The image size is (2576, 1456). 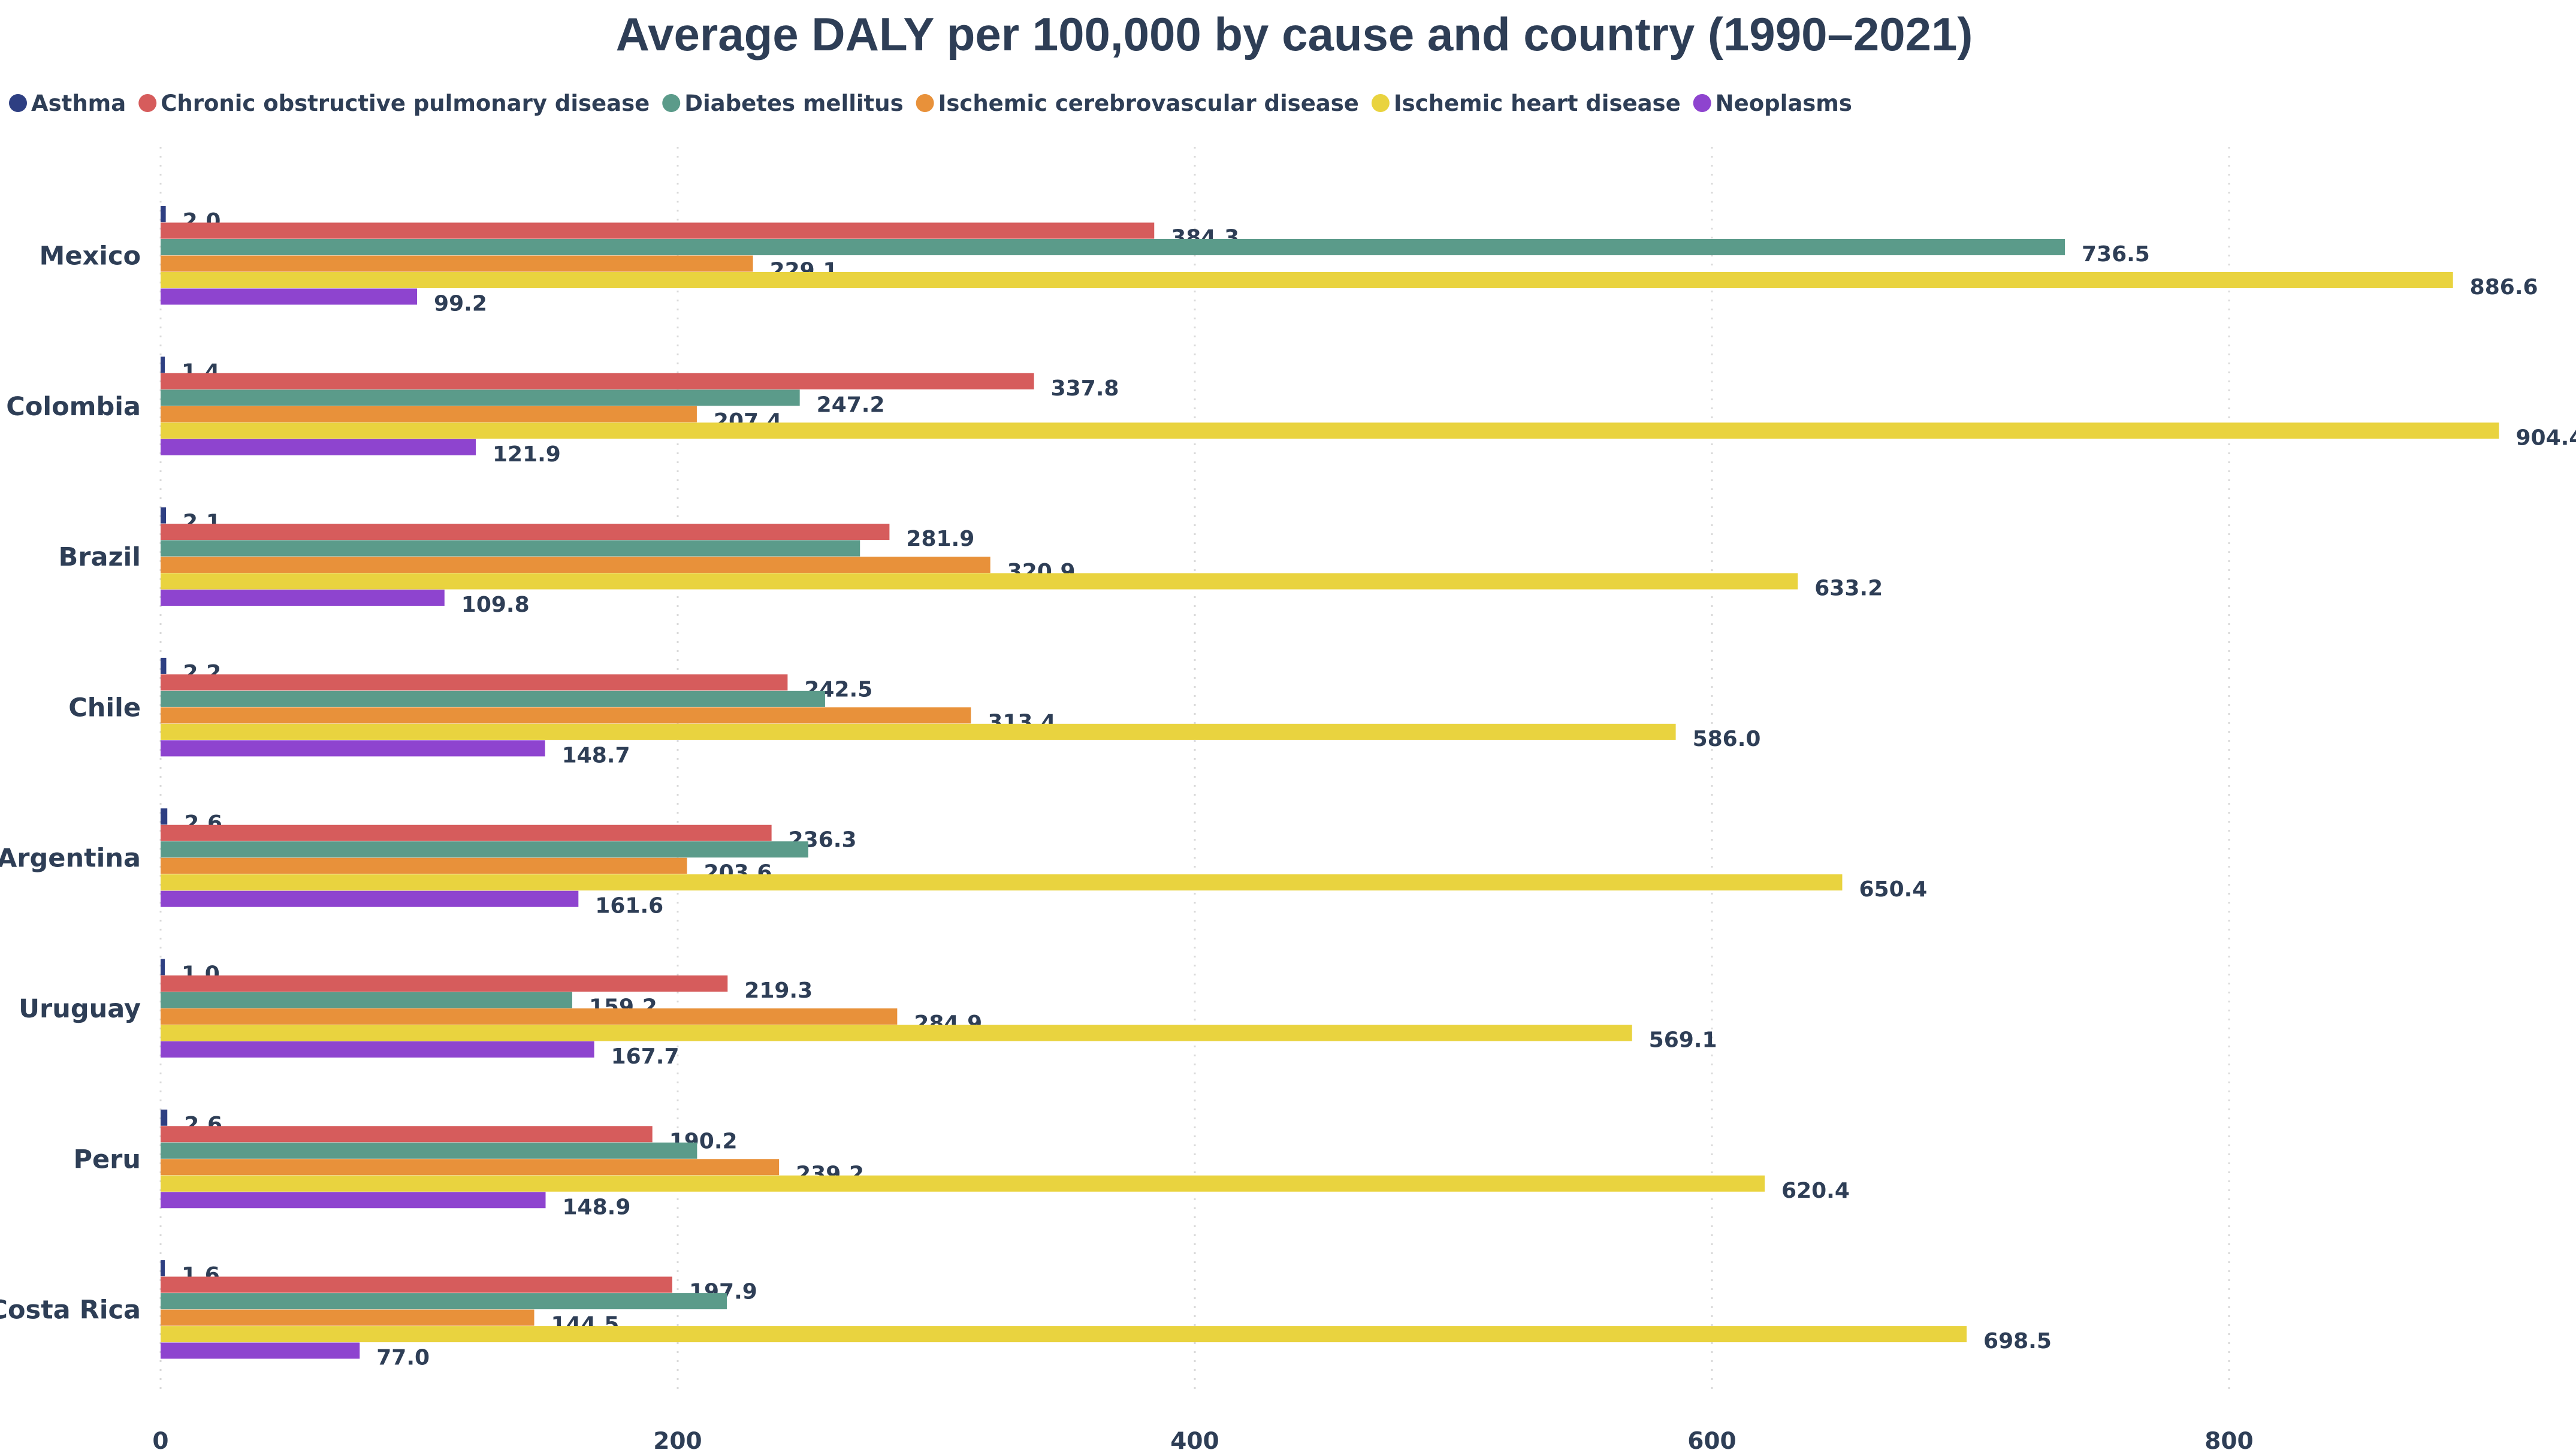 I want to click on bar-peru-asthma, so click(x=165, y=1117).